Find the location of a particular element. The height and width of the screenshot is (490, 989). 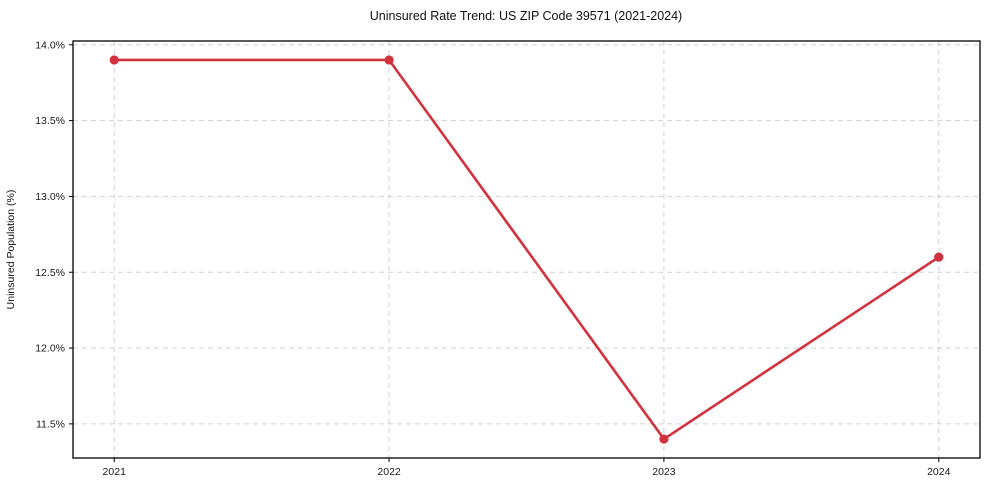

x-tick-label: 2021 is located at coordinates (115, 472).